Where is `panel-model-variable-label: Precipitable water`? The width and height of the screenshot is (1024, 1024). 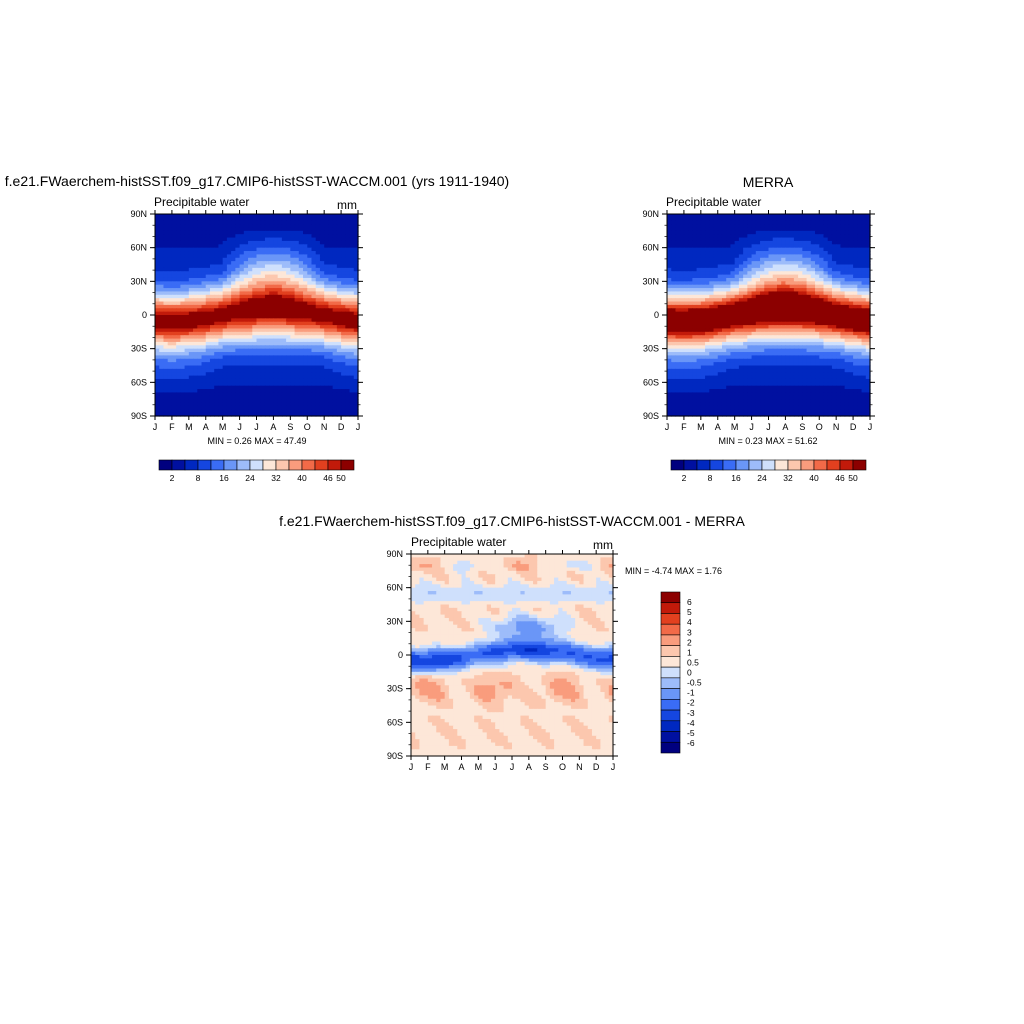 panel-model-variable-label: Precipitable water is located at coordinates (201, 202).